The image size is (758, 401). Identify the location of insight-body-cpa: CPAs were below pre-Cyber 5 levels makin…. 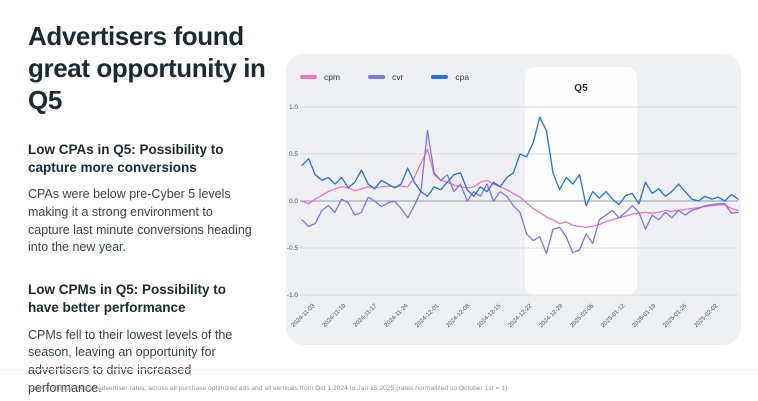
(140, 221).